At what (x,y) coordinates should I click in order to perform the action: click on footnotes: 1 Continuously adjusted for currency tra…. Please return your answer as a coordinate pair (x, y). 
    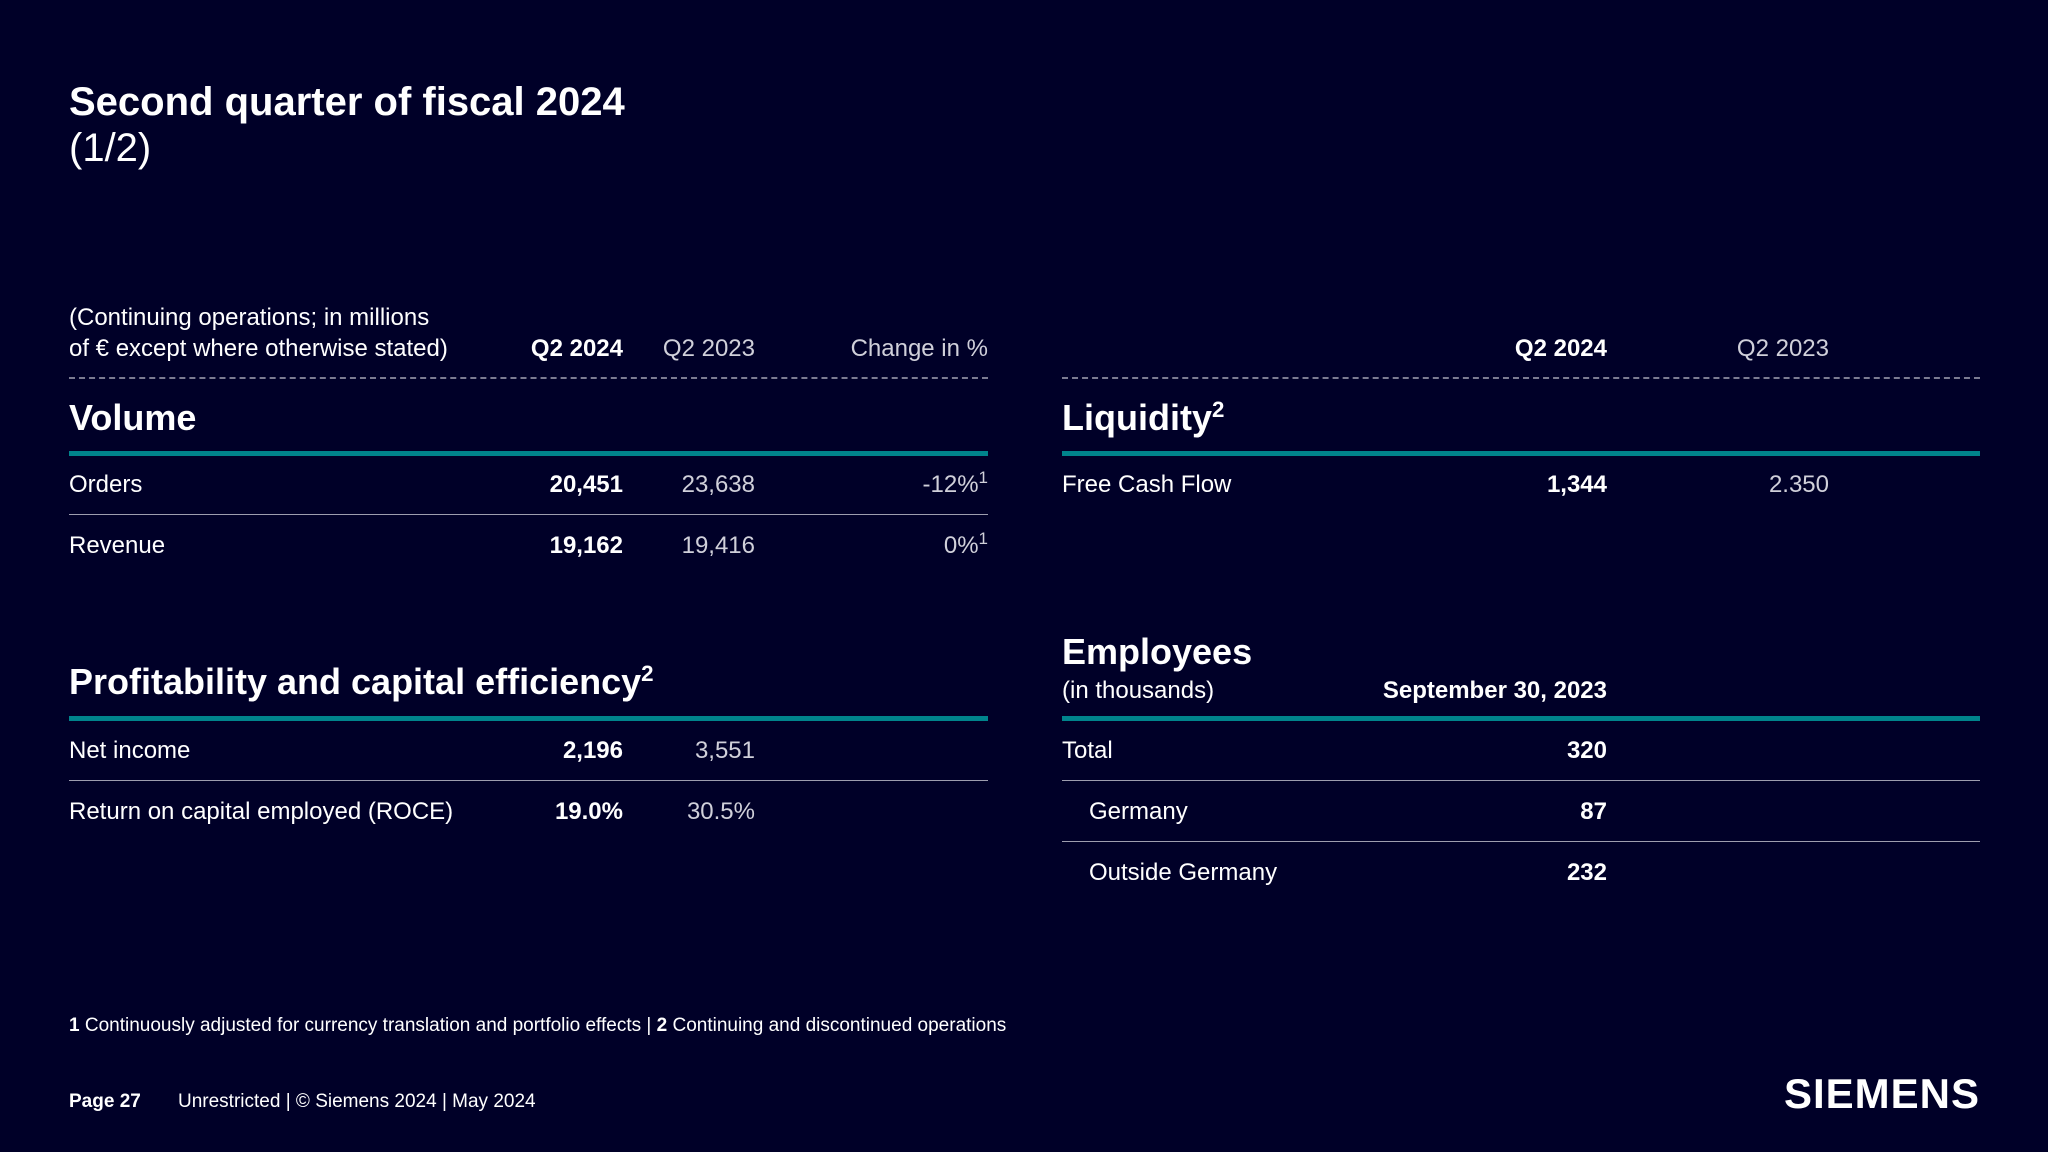
    Looking at the image, I should click on (538, 1025).